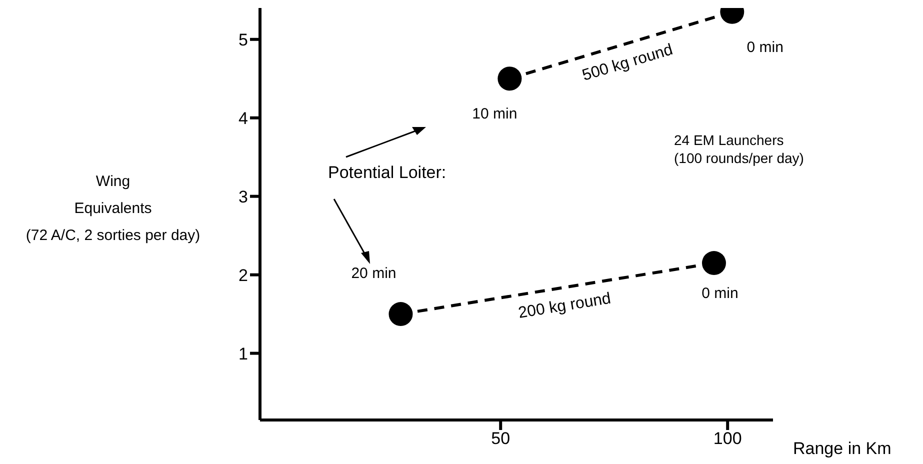 The width and height of the screenshot is (923, 464). I want to click on y-tick-label: 4, so click(243, 118).